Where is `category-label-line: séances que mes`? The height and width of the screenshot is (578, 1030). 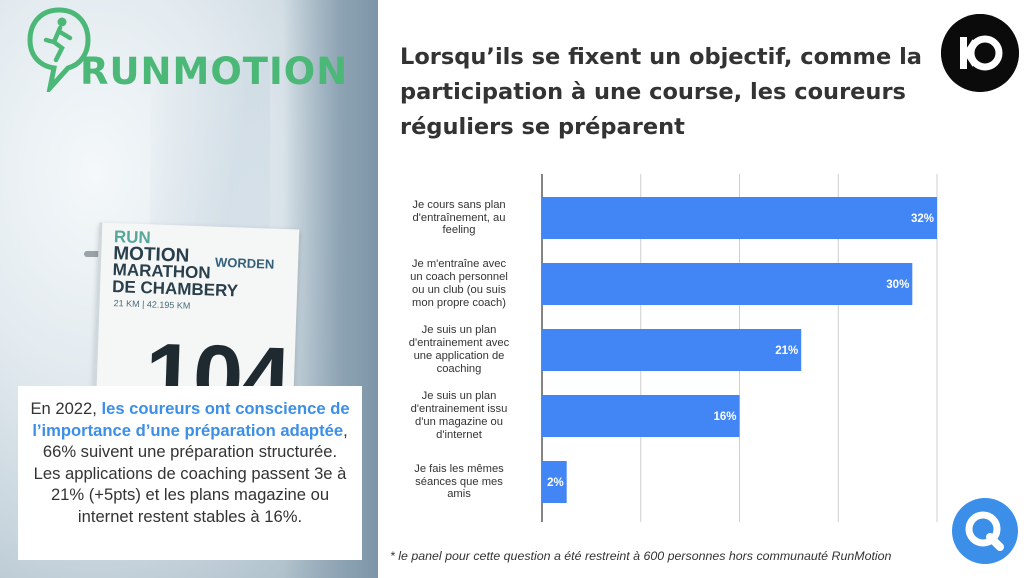 category-label-line: séances que mes is located at coordinates (459, 481).